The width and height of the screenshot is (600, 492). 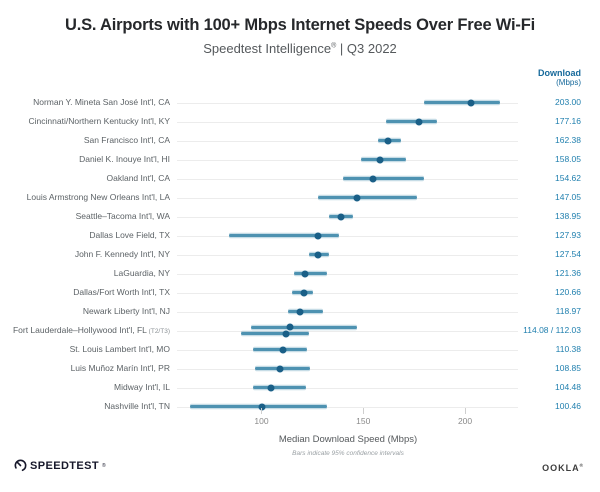 I want to click on chart-row: John F. Kennedy Int'l, NY 127.54, so click(x=290, y=254).